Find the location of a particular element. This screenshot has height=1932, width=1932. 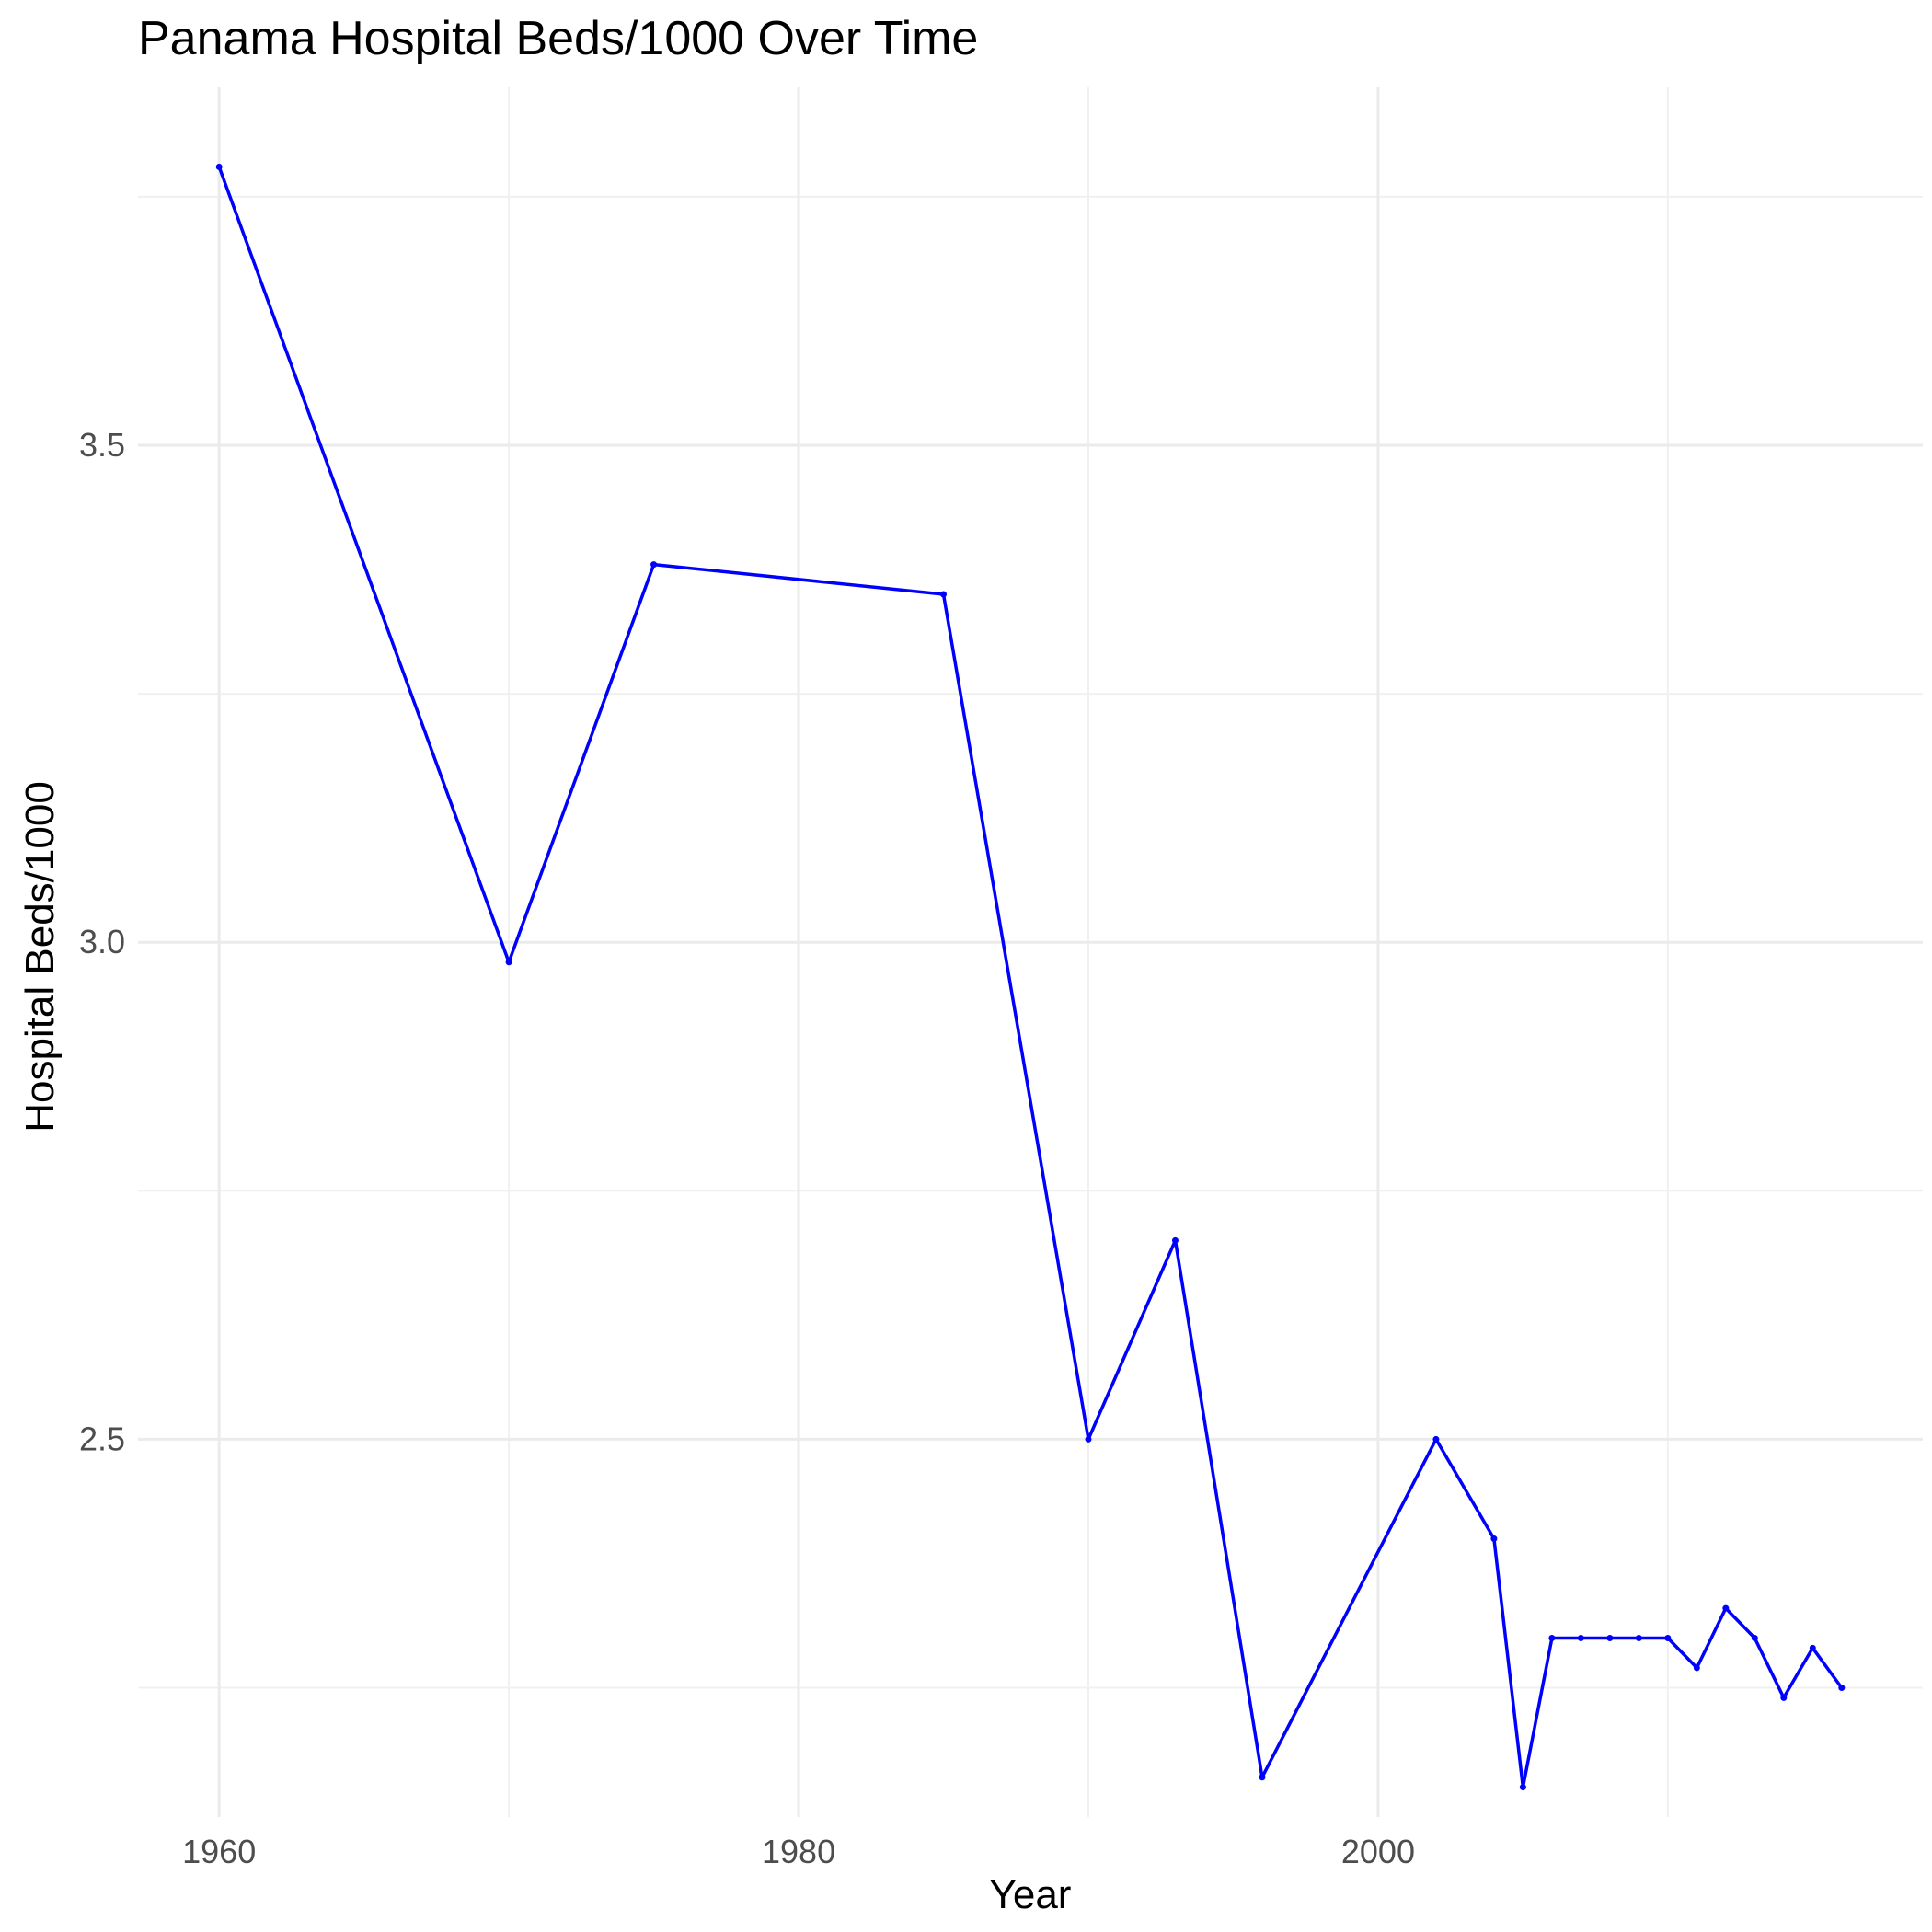

x-axis-label: Year is located at coordinates (1030, 1894).